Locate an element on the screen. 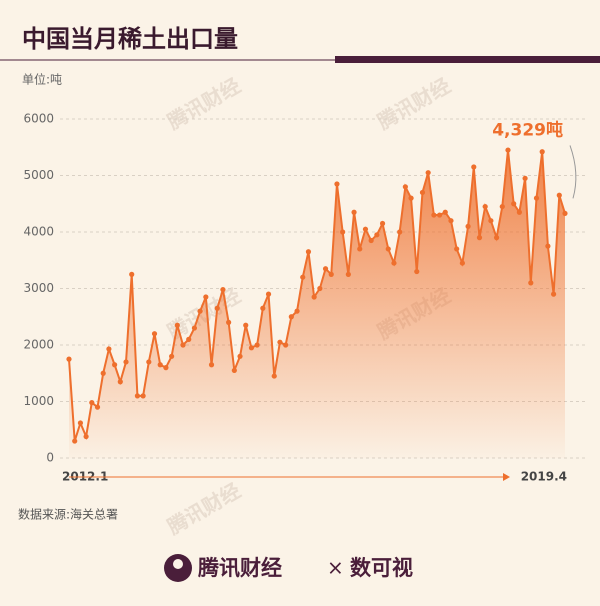 Image resolution: width=600 pixels, height=606 pixels. y-tick-label: 1000 is located at coordinates (38, 401).